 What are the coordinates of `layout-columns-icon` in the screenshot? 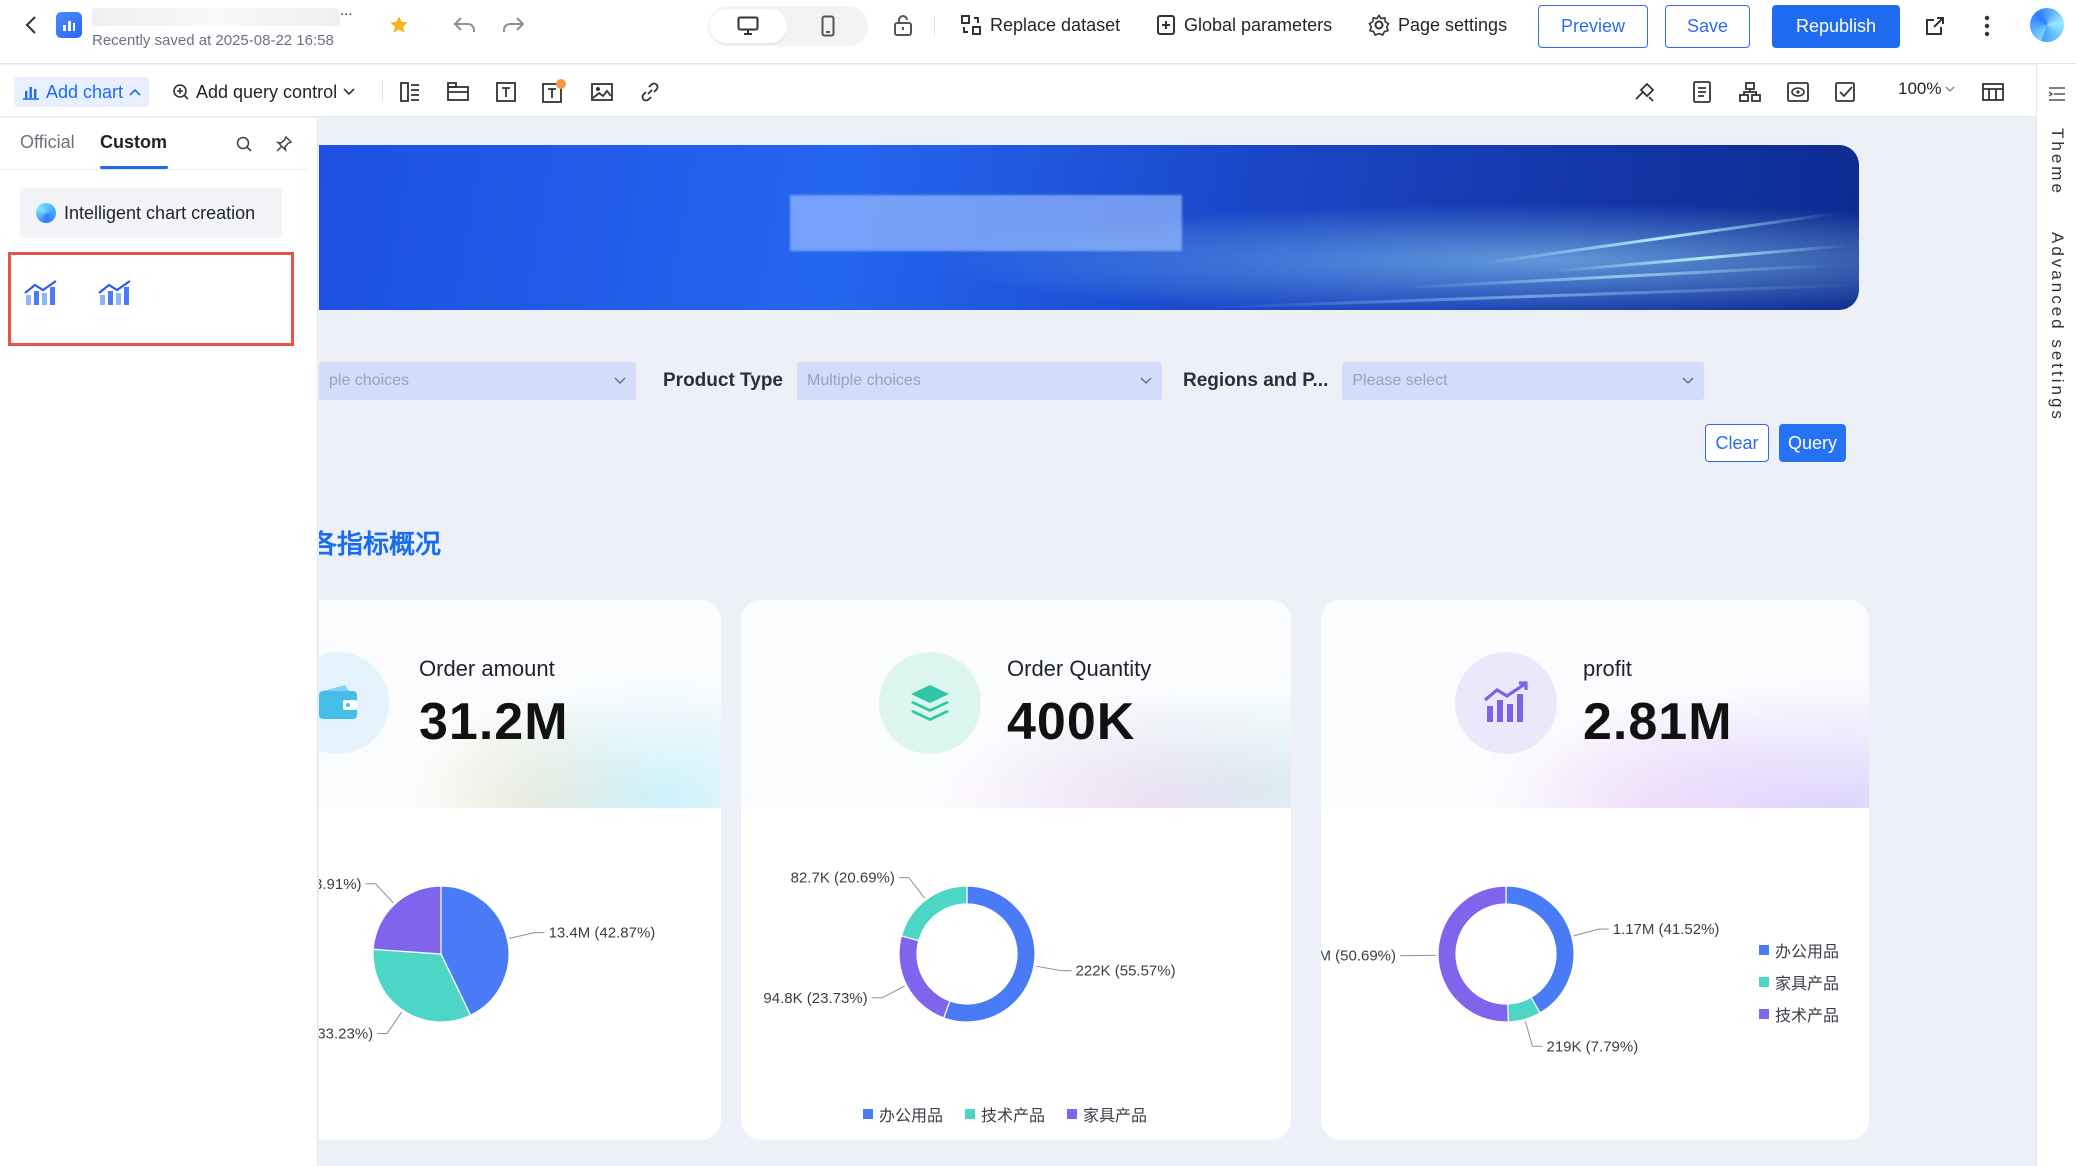 It's located at (410, 92).